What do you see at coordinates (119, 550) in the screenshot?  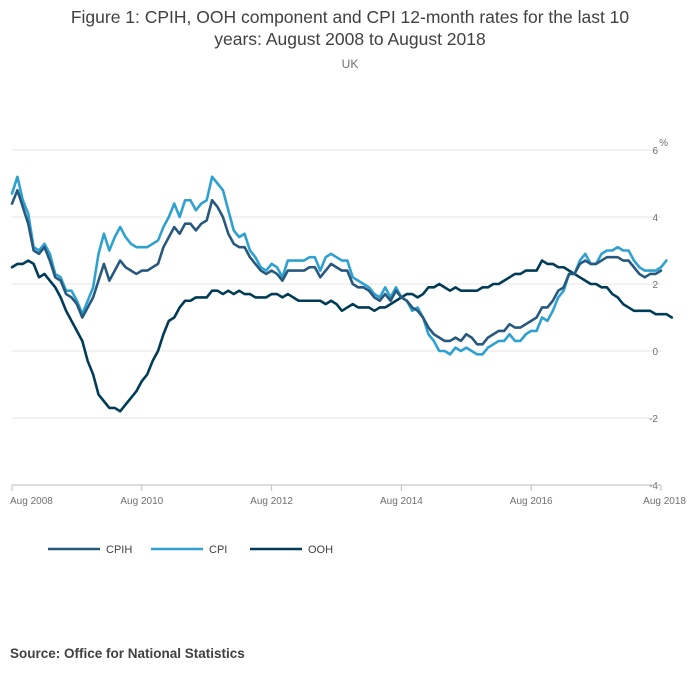 I see `legend-label-cpih: CPIH` at bounding box center [119, 550].